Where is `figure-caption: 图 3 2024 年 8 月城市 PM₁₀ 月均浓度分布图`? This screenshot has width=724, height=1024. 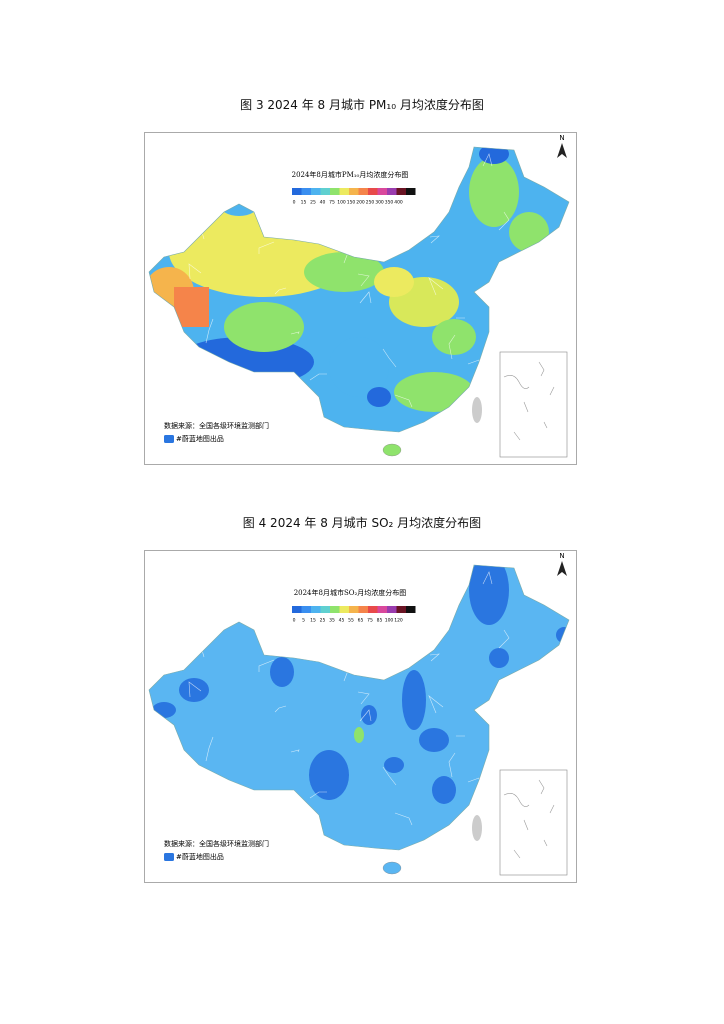
figure-caption: 图 3 2024 年 8 月城市 PM₁₀ 月均浓度分布图 is located at coordinates (362, 105).